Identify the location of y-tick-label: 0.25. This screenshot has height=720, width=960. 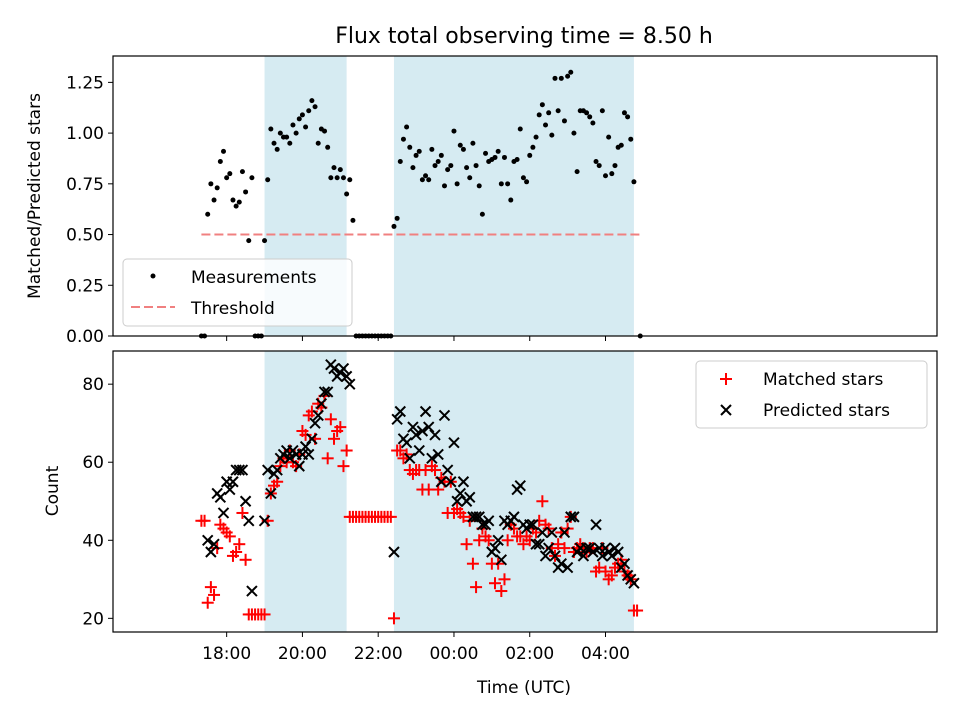
(85, 286).